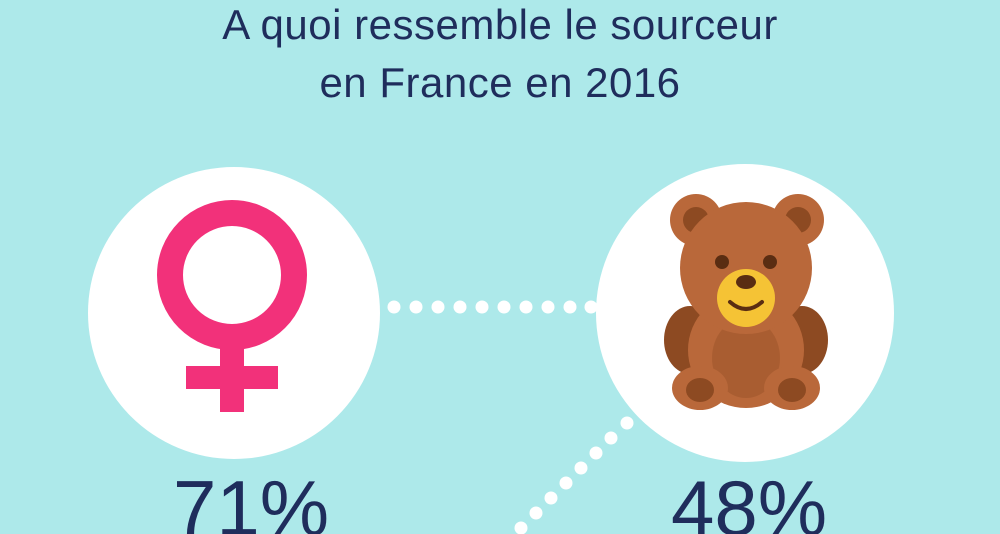 The image size is (1000, 534). What do you see at coordinates (746, 302) in the screenshot?
I see `teddy-bear-icon` at bounding box center [746, 302].